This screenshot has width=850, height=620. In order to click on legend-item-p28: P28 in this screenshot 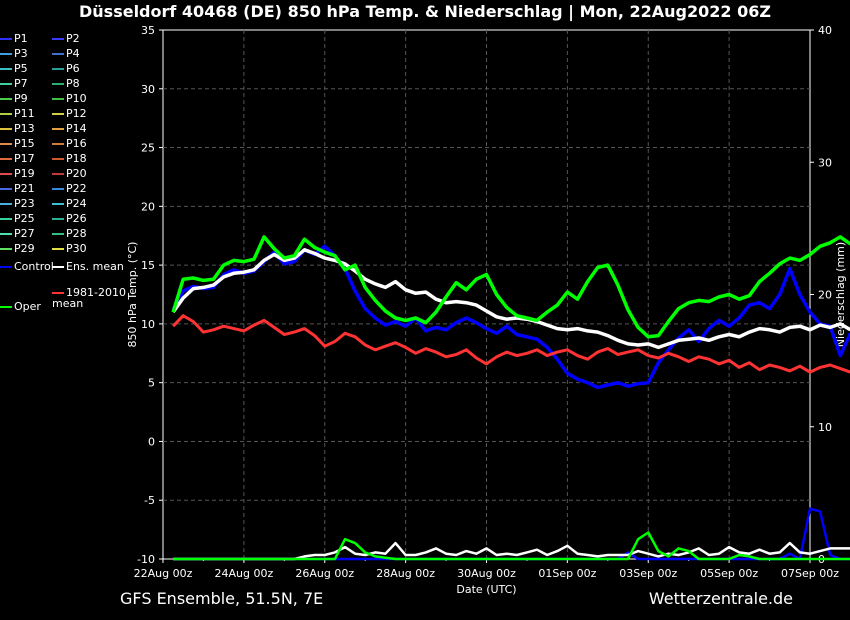, I will do `click(69, 233)`.